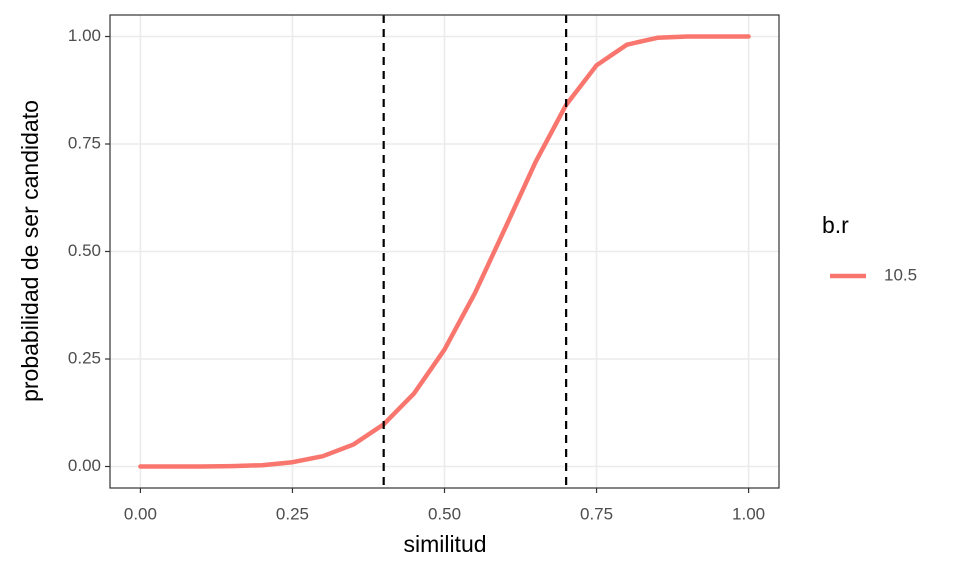 The height and width of the screenshot is (576, 960). Describe the element at coordinates (84, 142) in the screenshot. I see `y-tick-label: 0.75` at that location.